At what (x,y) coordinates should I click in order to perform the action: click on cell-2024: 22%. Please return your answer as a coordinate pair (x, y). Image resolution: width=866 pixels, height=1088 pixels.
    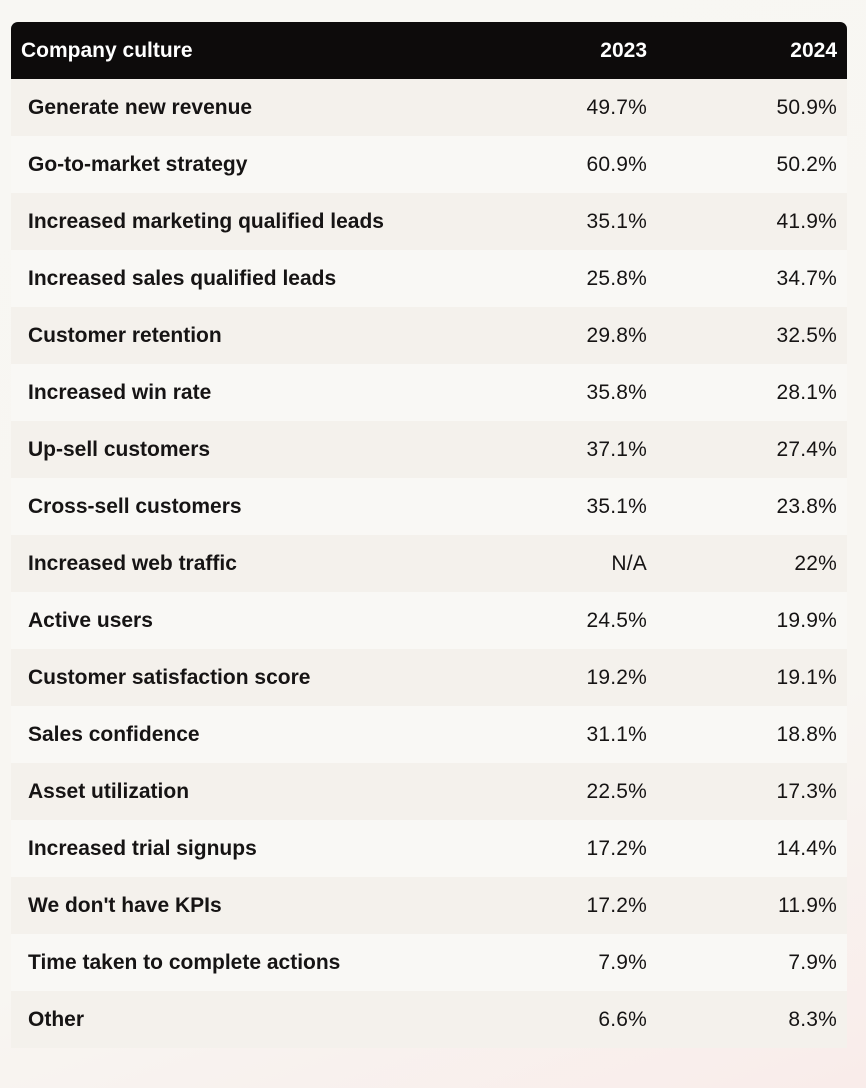
    Looking at the image, I should click on (815, 563).